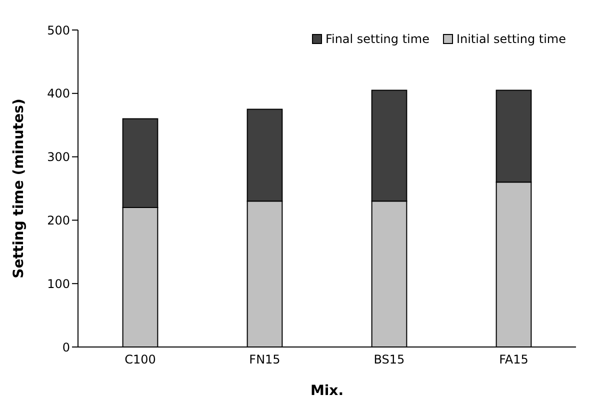 The width and height of the screenshot is (594, 413). Describe the element at coordinates (58, 220) in the screenshot. I see `y-tick-label: 200` at that location.